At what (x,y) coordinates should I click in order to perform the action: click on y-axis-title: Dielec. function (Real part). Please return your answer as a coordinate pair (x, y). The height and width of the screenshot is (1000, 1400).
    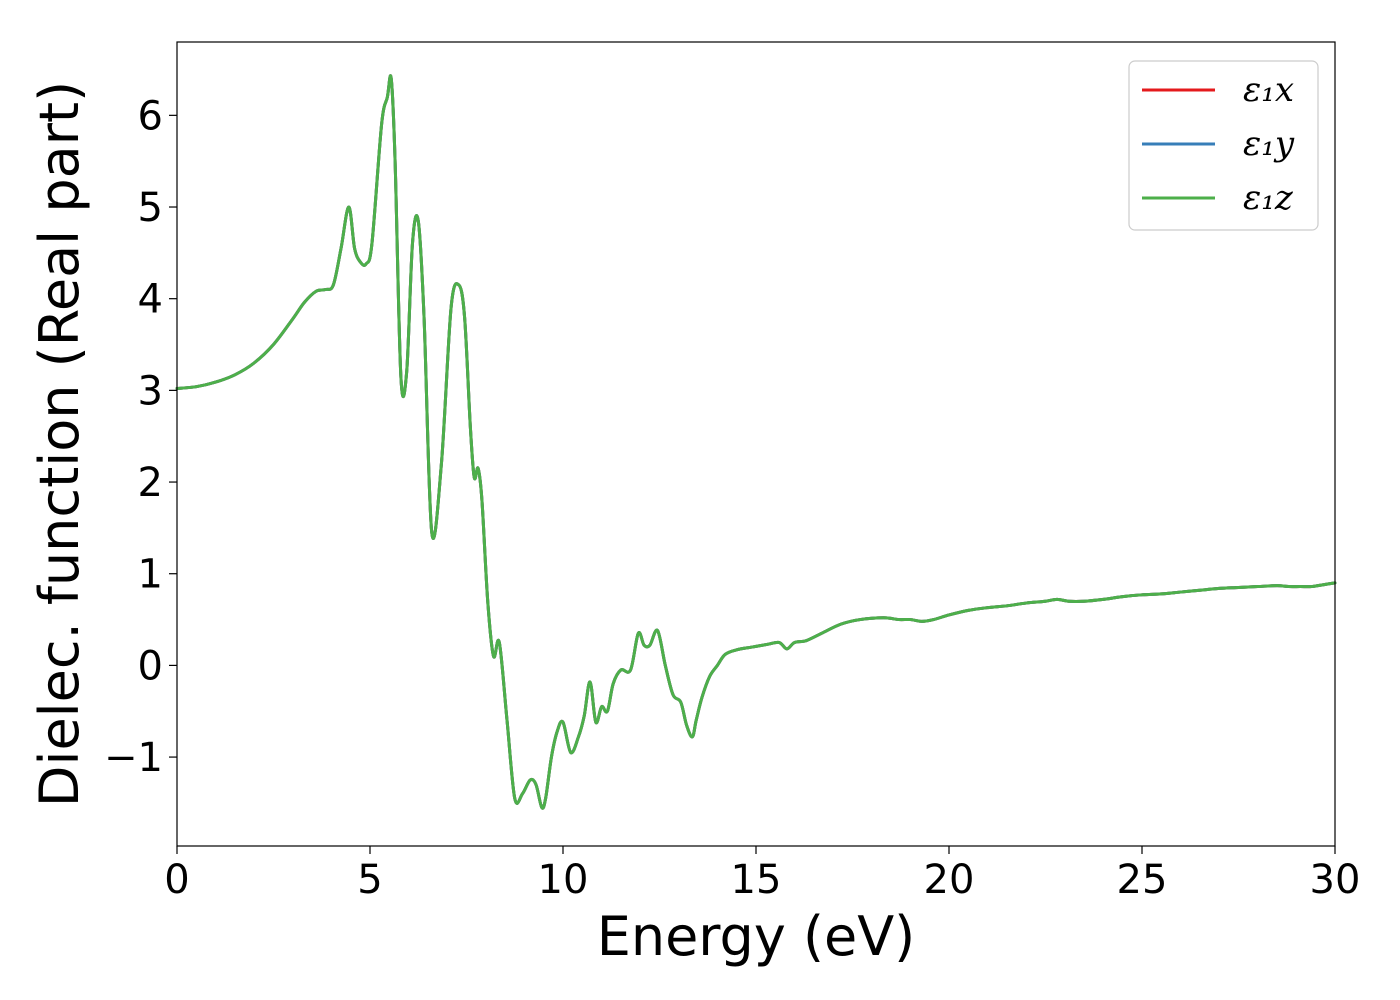
    Looking at the image, I should click on (59, 444).